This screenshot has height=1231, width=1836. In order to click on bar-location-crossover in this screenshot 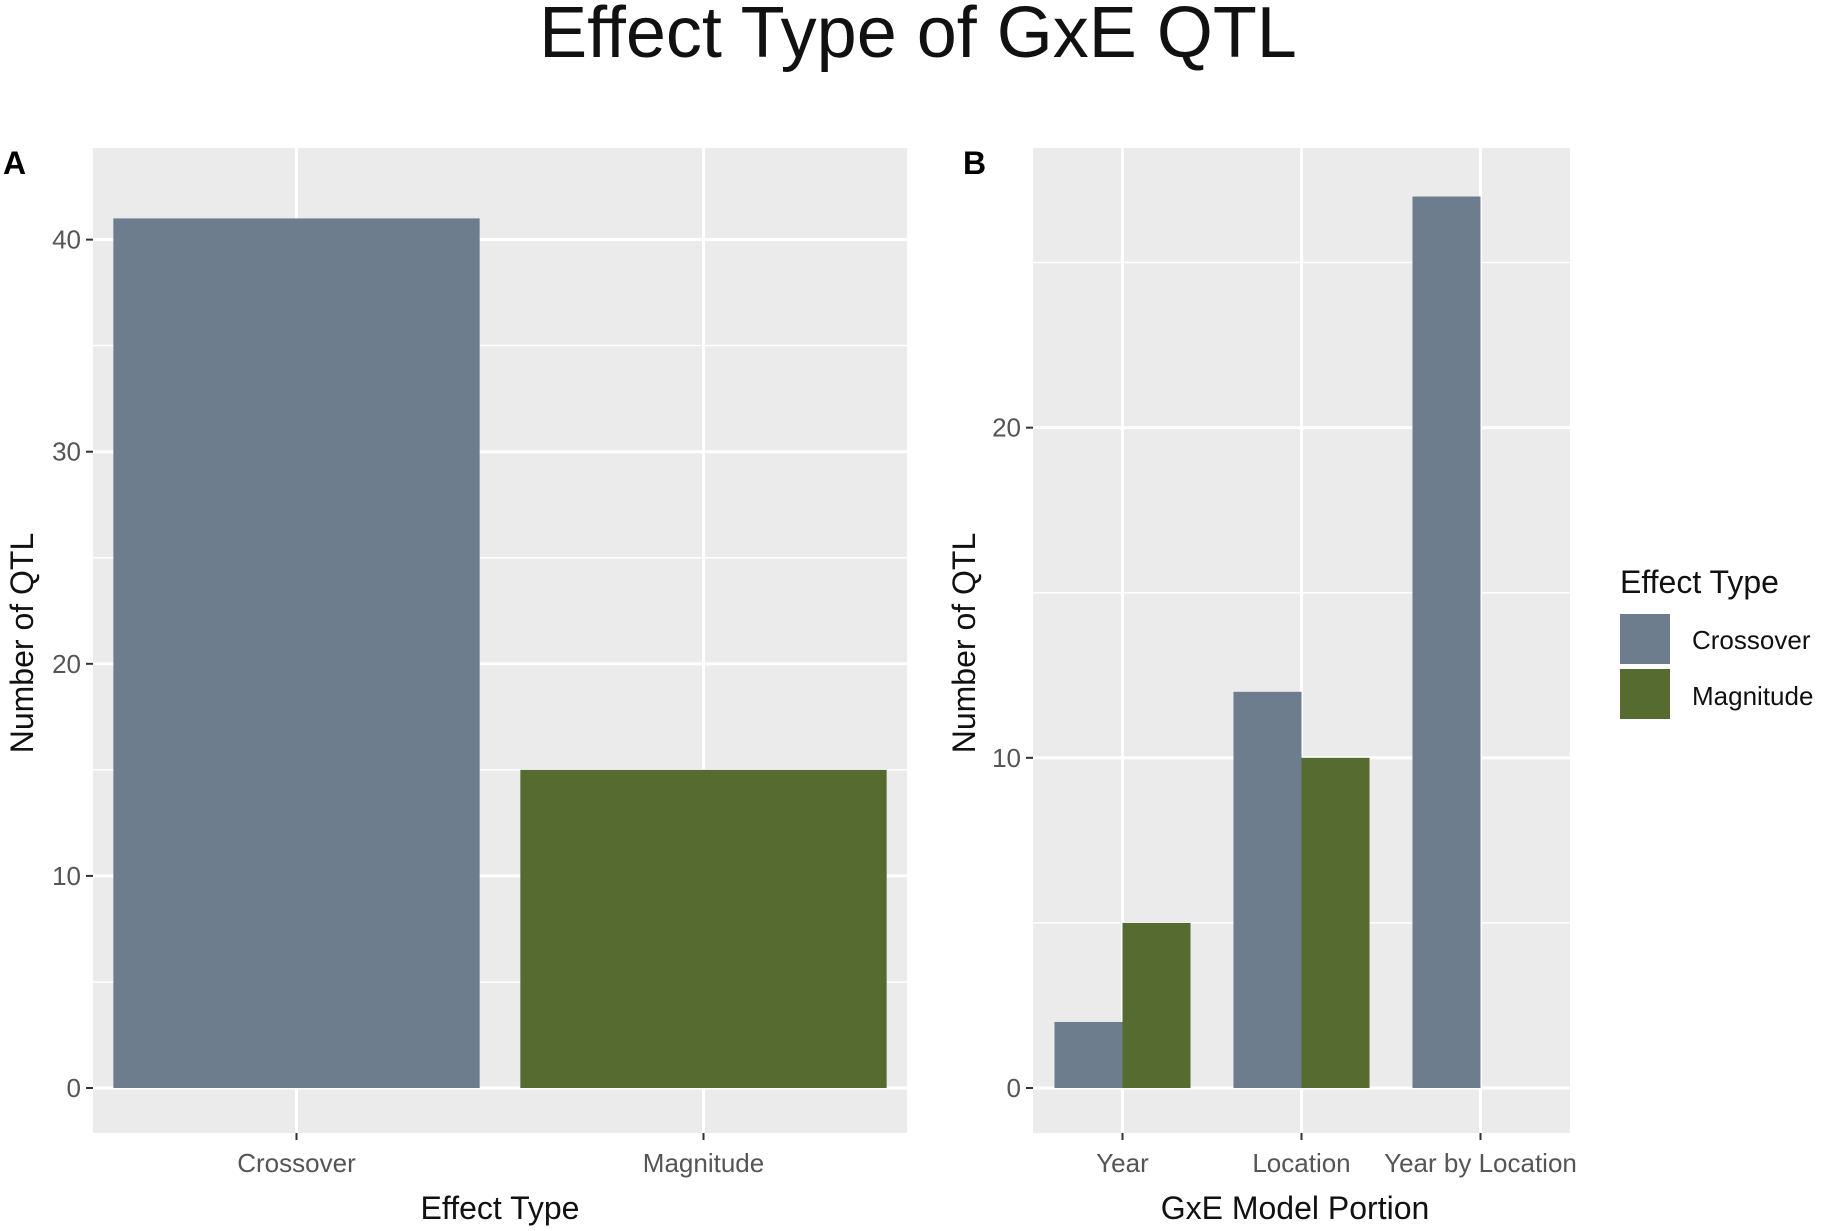, I will do `click(1267, 889)`.